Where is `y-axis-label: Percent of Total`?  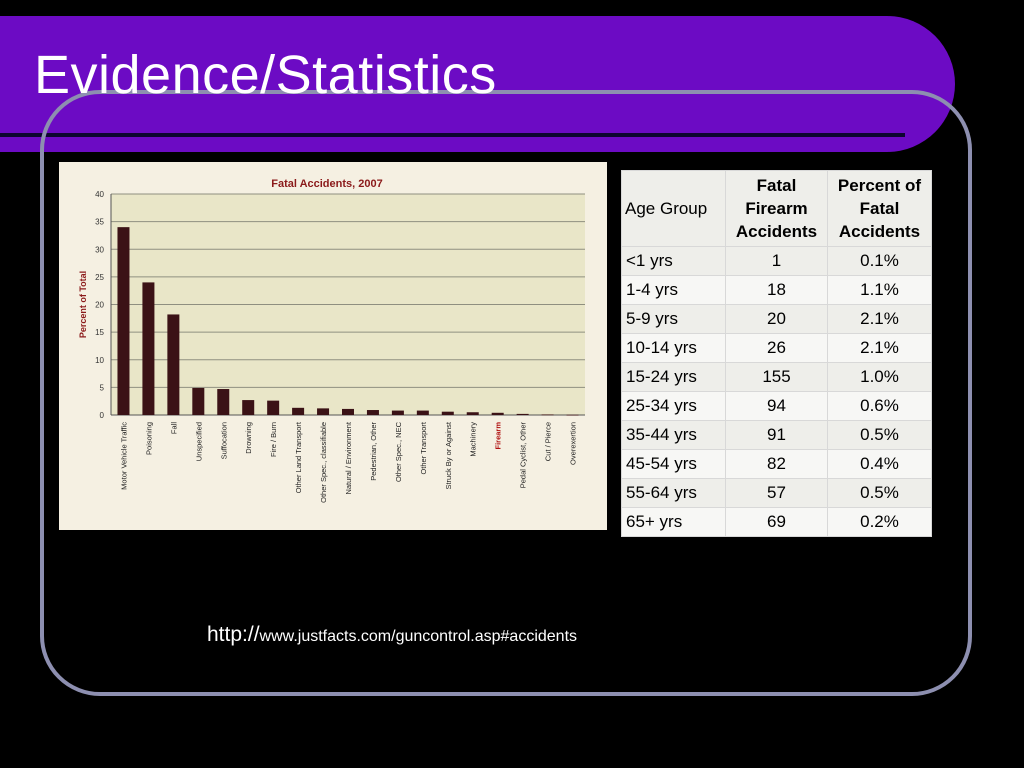
y-axis-label: Percent of Total is located at coordinates (83, 304).